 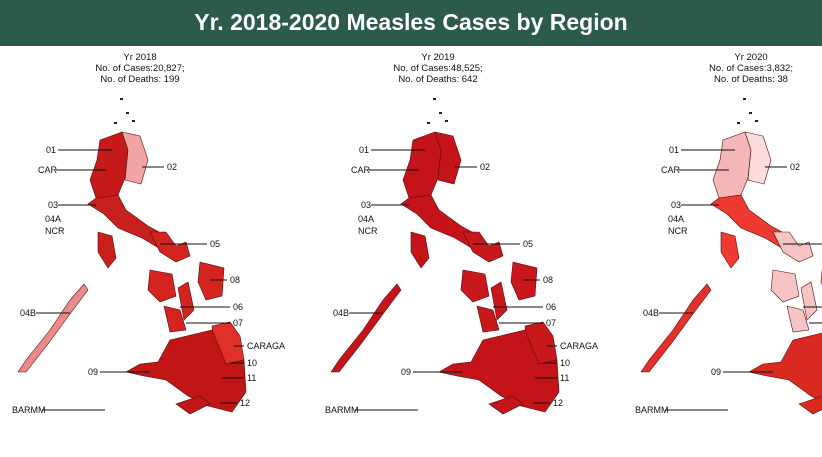 I want to click on map-caption: Yr 2019, so click(x=437, y=57).